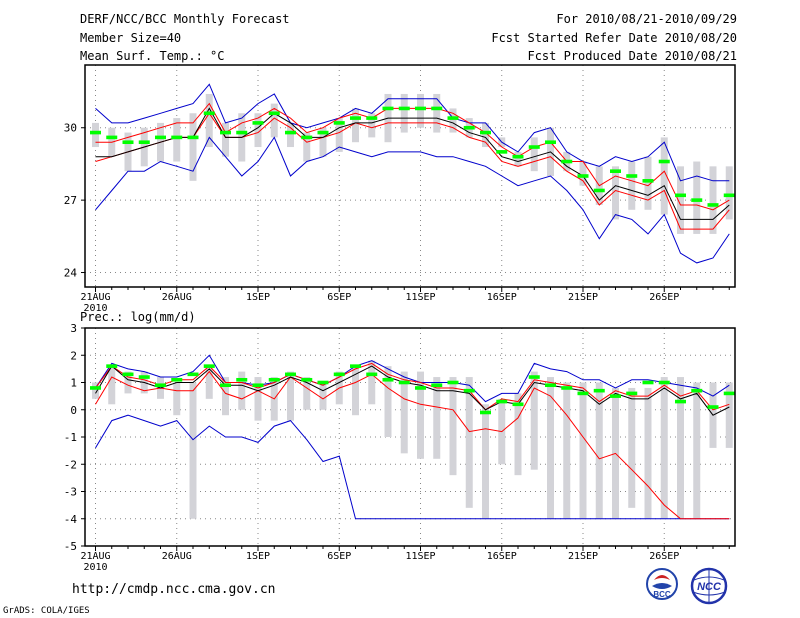 The image size is (800, 618). What do you see at coordinates (174, 589) in the screenshot?
I see `footer-url: http://cmdp.ncc.cma.gov.cn` at bounding box center [174, 589].